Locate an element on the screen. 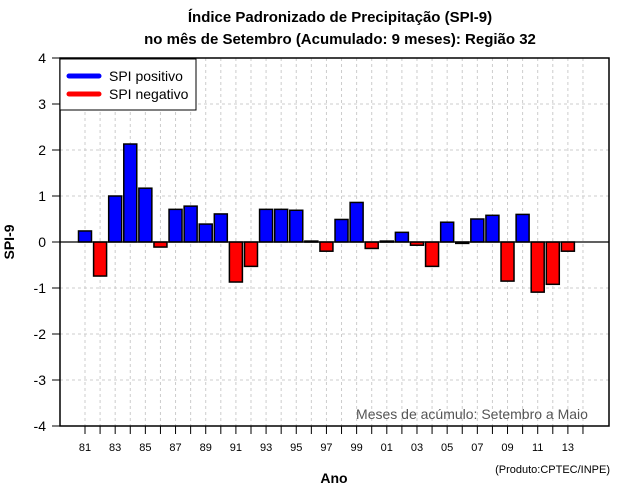  x-tick-label: 07 is located at coordinates (477, 448).